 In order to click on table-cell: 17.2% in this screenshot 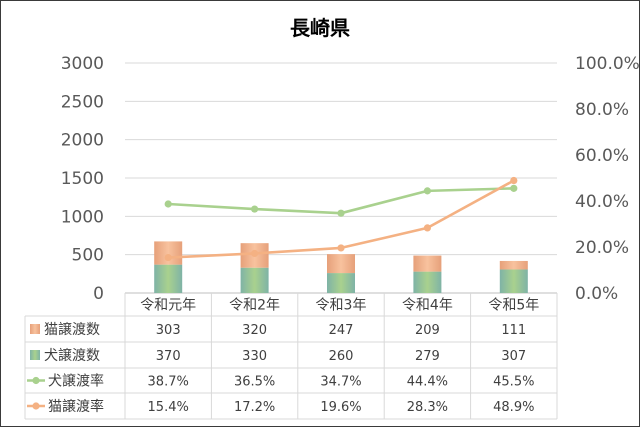, I will do `click(254, 407)`.